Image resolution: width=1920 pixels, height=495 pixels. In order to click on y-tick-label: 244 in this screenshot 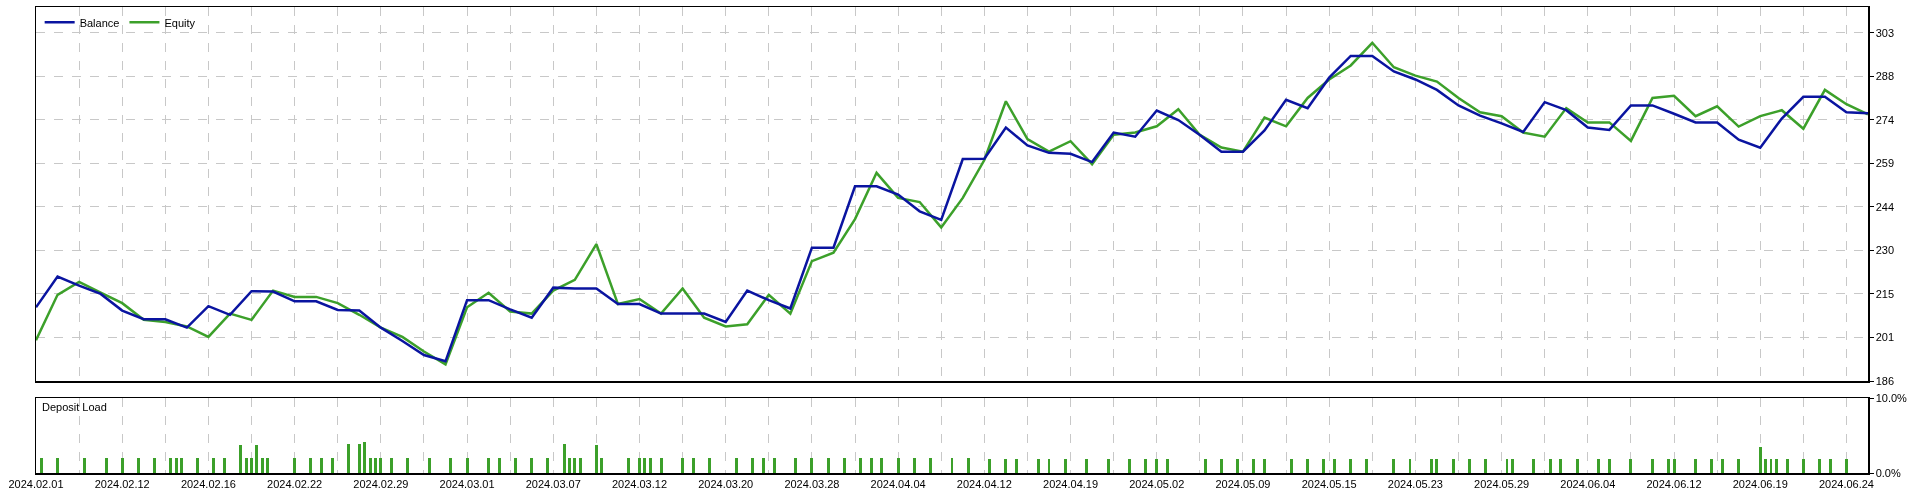, I will do `click(1885, 206)`.